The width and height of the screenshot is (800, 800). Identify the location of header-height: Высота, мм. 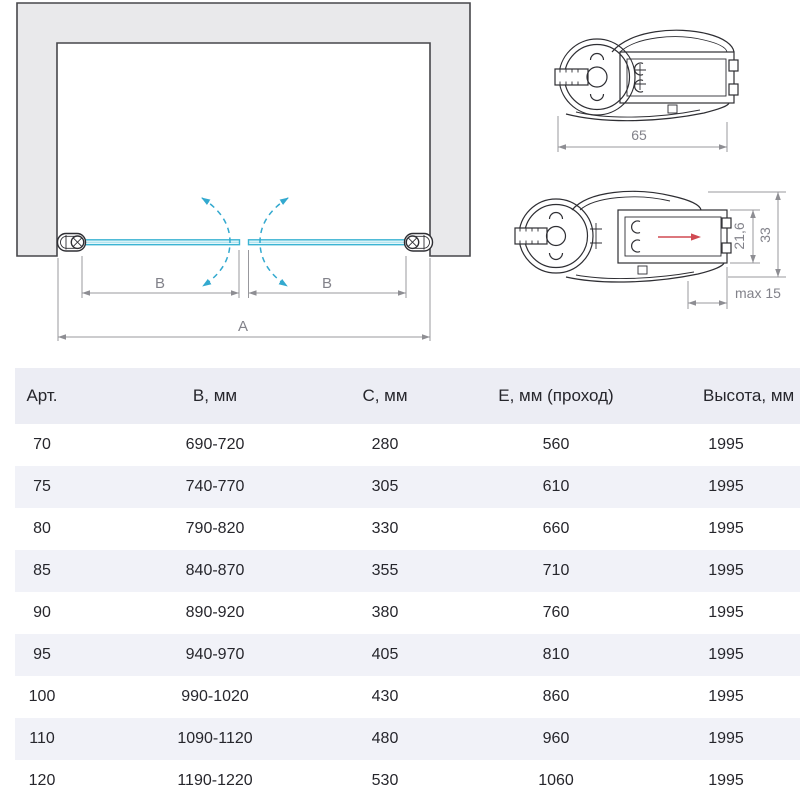
(749, 395).